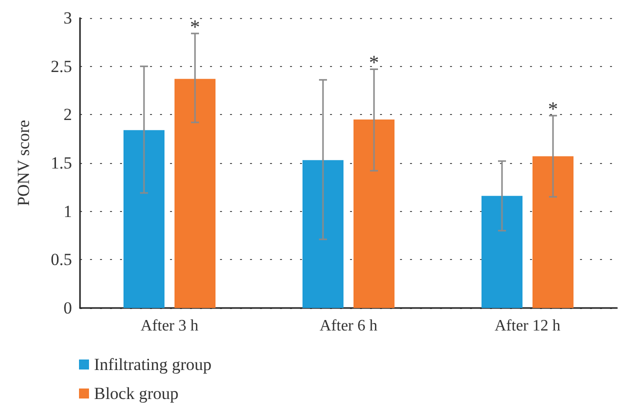  I want to click on y-tick-label: 0, so click(68, 308).